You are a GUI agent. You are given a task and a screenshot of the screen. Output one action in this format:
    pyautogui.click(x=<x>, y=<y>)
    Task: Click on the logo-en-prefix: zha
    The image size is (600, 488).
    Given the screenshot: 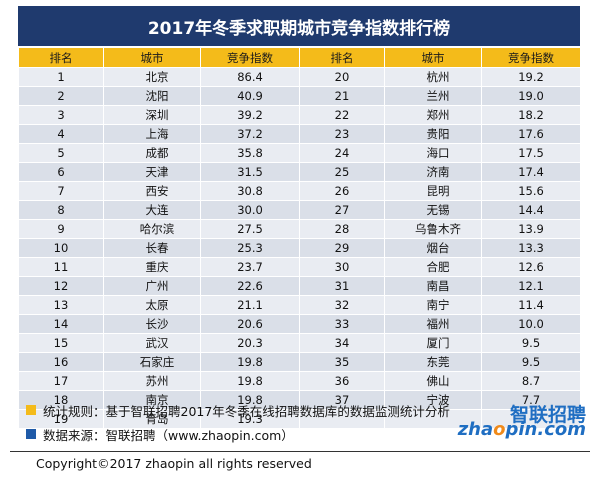 What is the action you would take?
    pyautogui.click(x=475, y=429)
    